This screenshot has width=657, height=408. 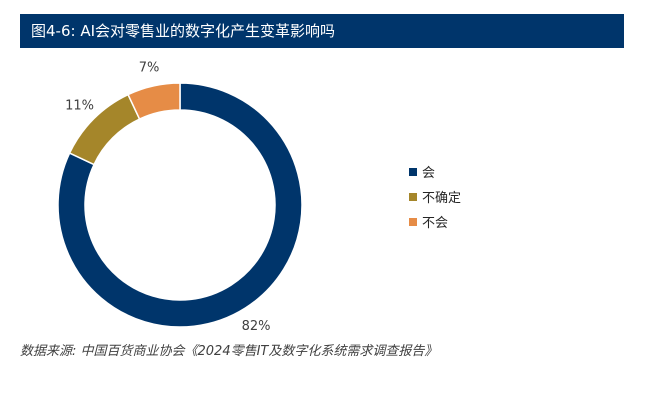 What do you see at coordinates (149, 67) in the screenshot?
I see `value-label-3: 7%` at bounding box center [149, 67].